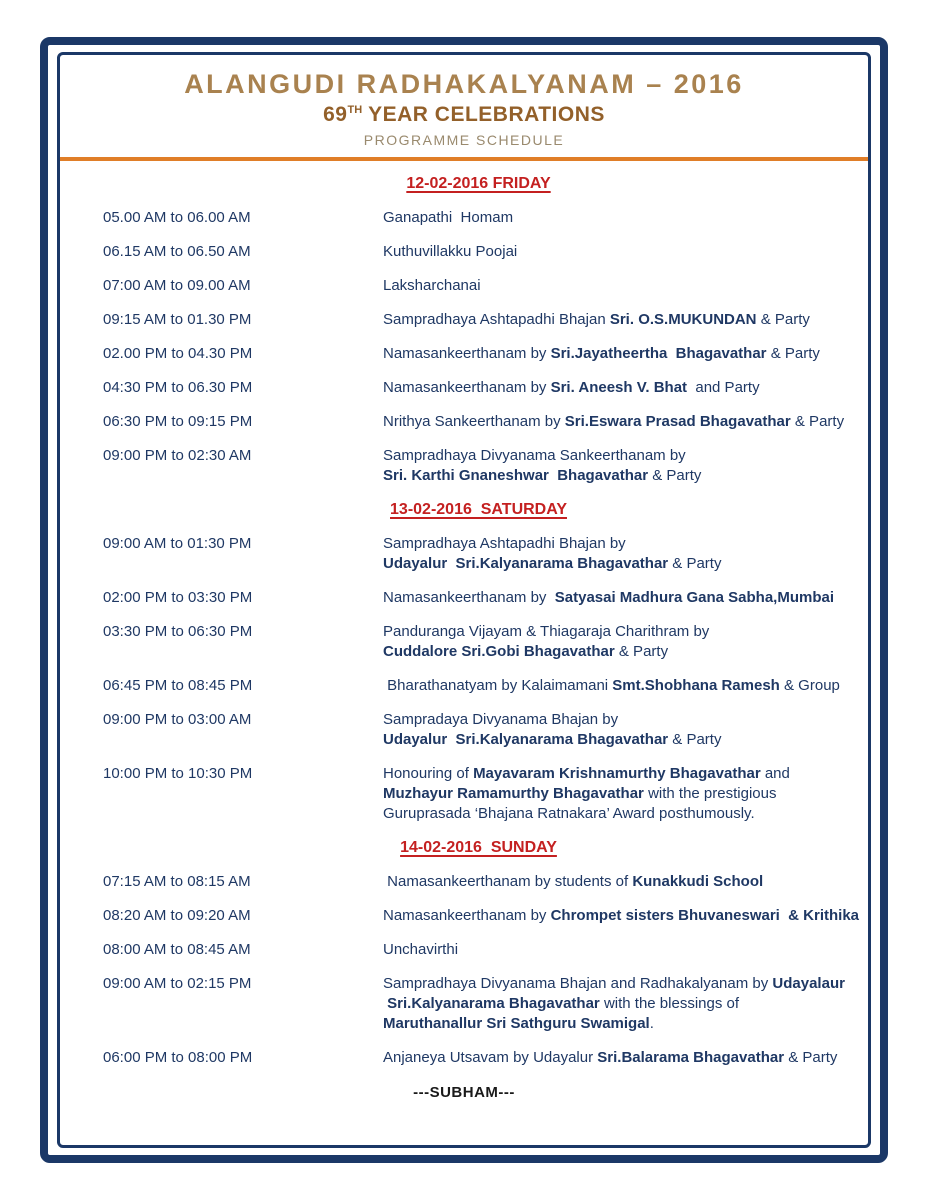  I want to click on time-cell: 03:30 PM to 06:30 PM, so click(178, 631).